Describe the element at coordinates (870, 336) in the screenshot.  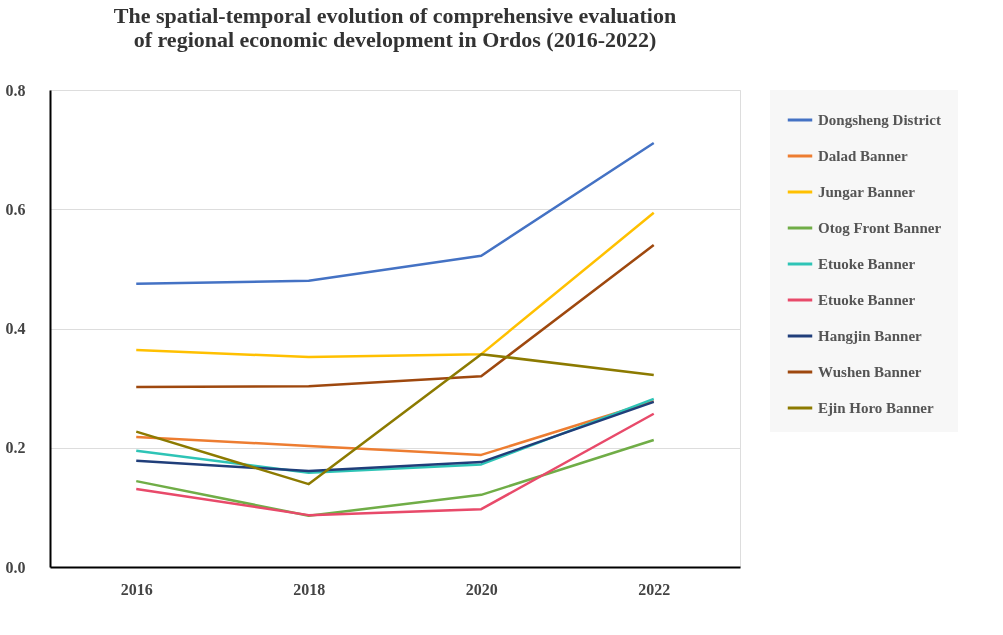
I see `legend-label: Hangjin Banner` at that location.